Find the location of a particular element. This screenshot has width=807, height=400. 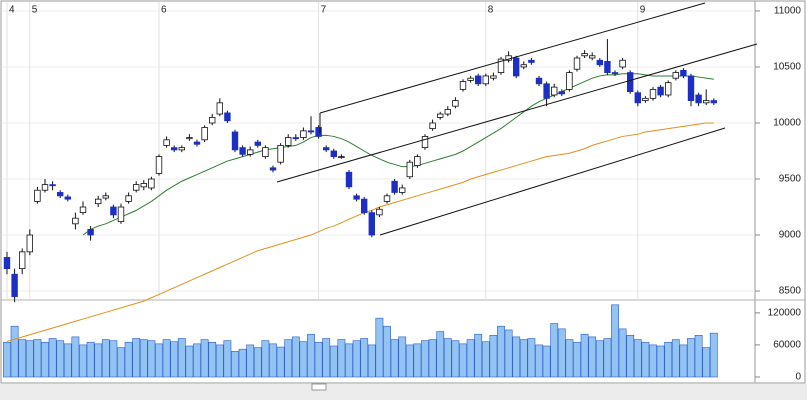

x-tick-label: 5 is located at coordinates (35, 10).